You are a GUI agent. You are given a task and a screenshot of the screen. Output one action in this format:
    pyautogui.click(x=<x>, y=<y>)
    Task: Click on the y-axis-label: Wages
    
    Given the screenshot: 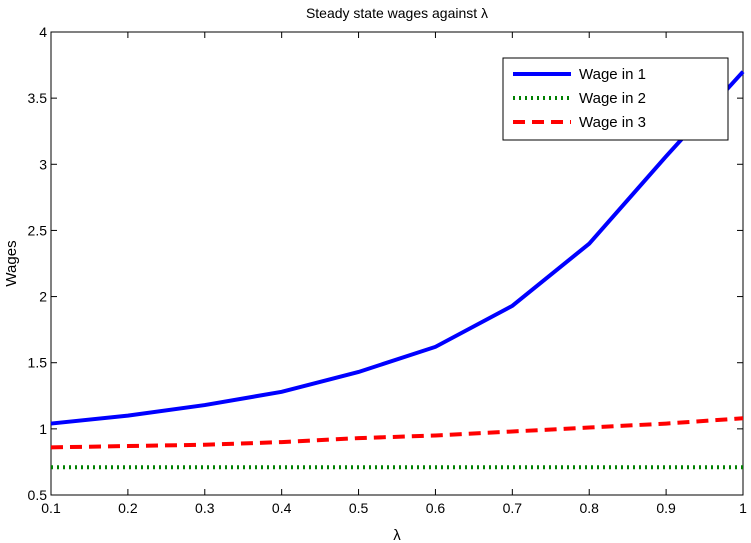 What is the action you would take?
    pyautogui.click(x=11, y=263)
    